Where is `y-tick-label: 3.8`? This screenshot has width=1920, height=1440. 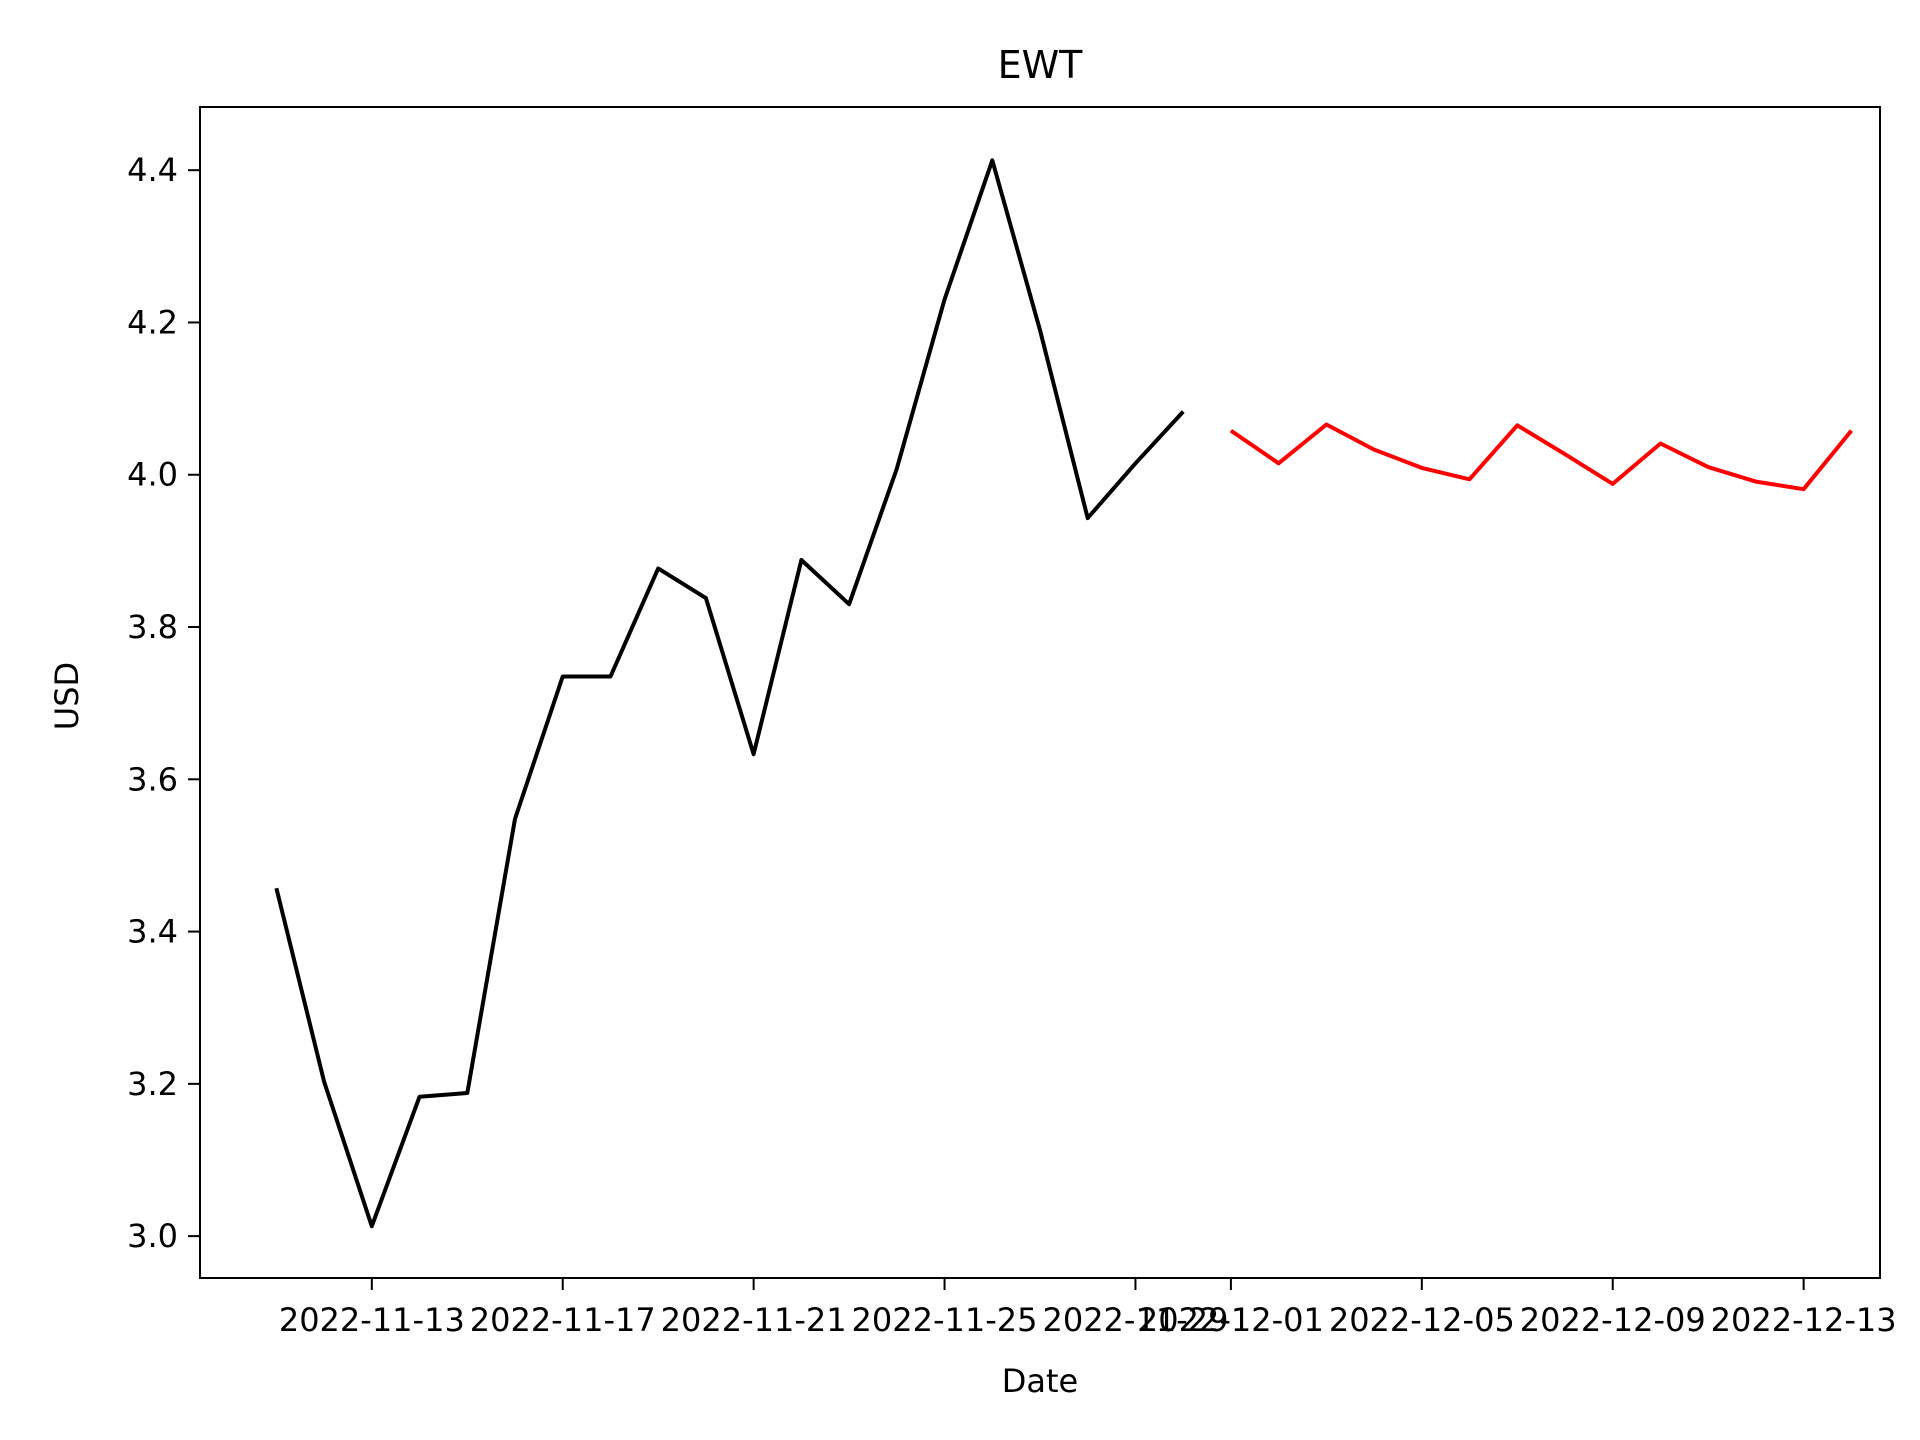
y-tick-label: 3.8 is located at coordinates (152, 627).